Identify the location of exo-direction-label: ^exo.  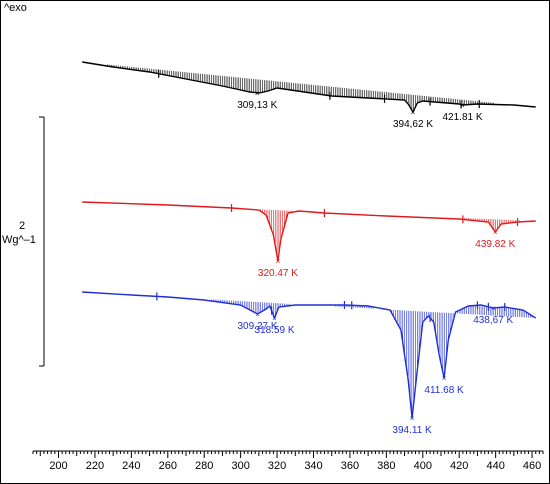
(15, 8).